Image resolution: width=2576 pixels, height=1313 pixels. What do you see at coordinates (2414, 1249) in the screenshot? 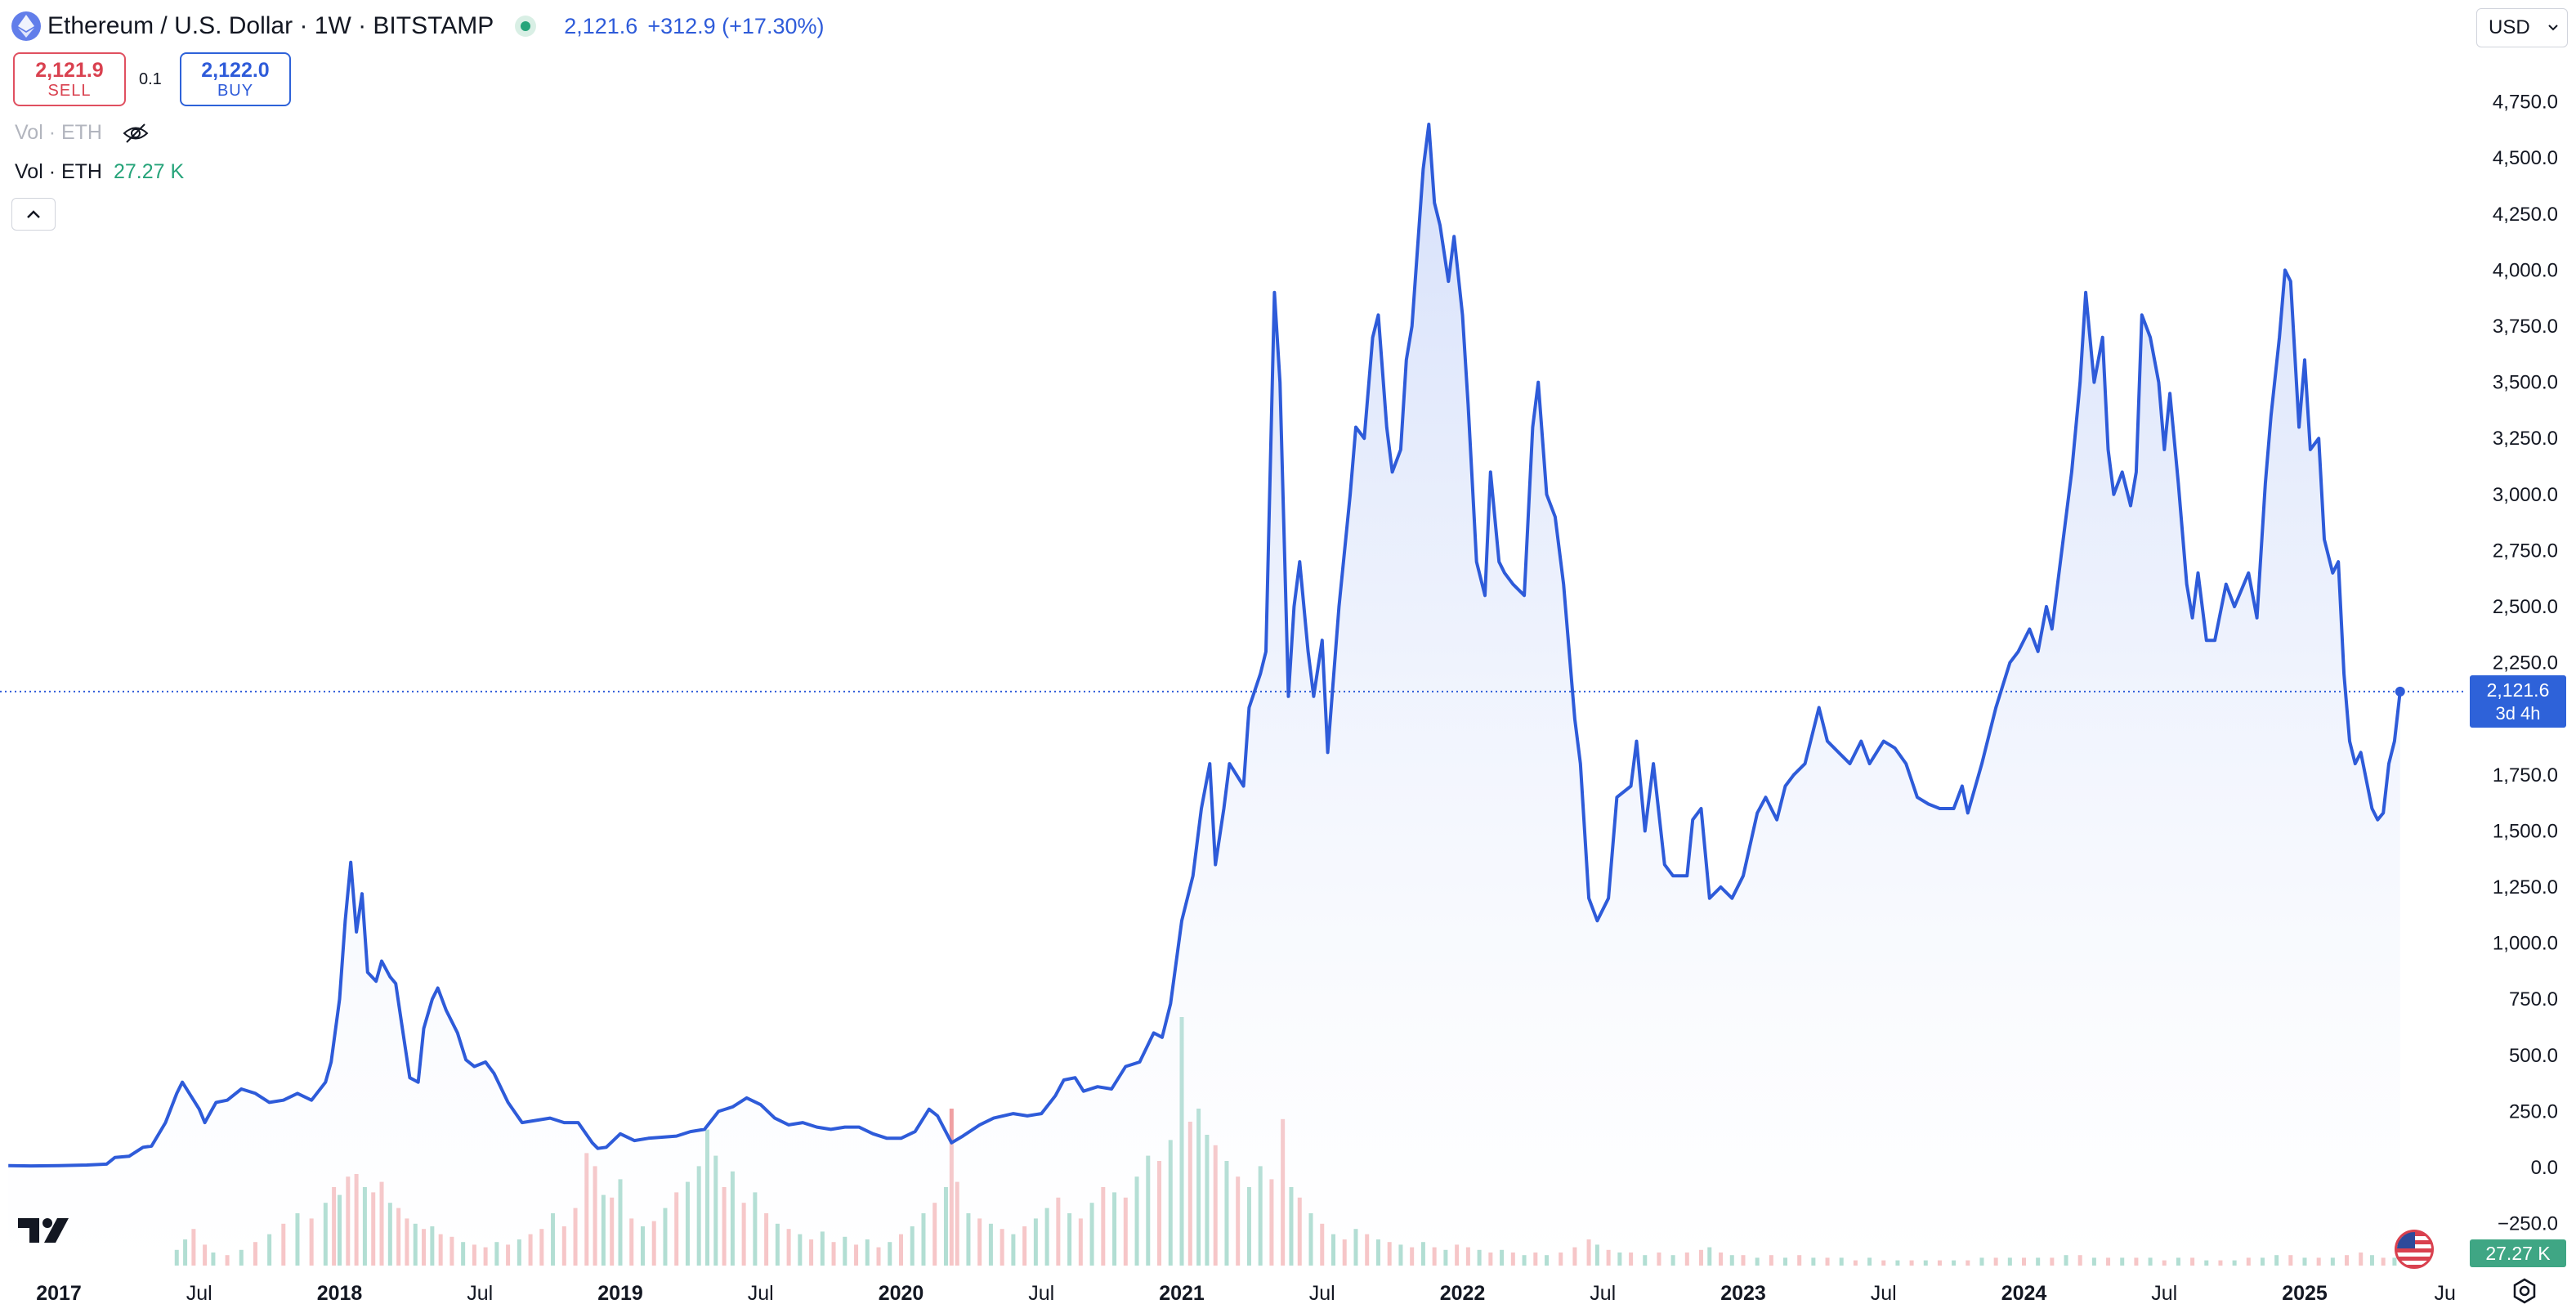
I see `us-flag-icon` at bounding box center [2414, 1249].